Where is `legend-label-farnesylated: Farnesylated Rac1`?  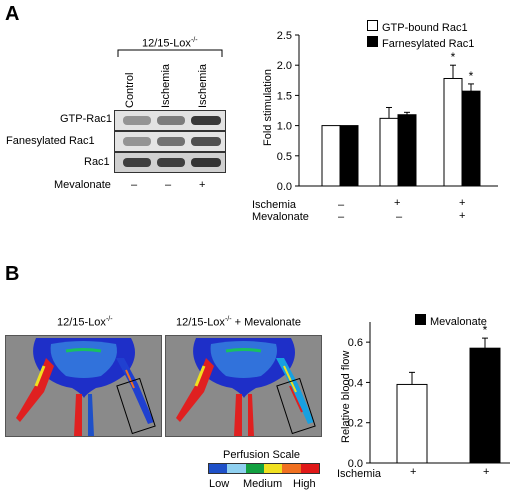
legend-label-farnesylated: Farnesylated Rac1 is located at coordinates (428, 44).